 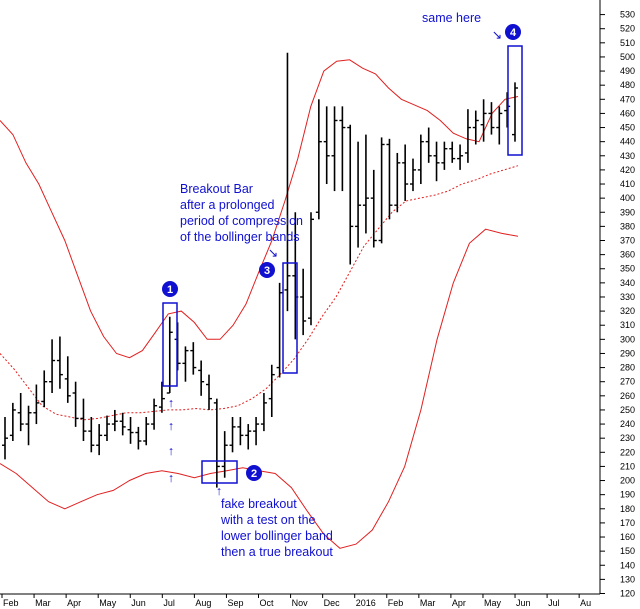 I want to click on y-tick-label: 530, so click(x=627, y=15).